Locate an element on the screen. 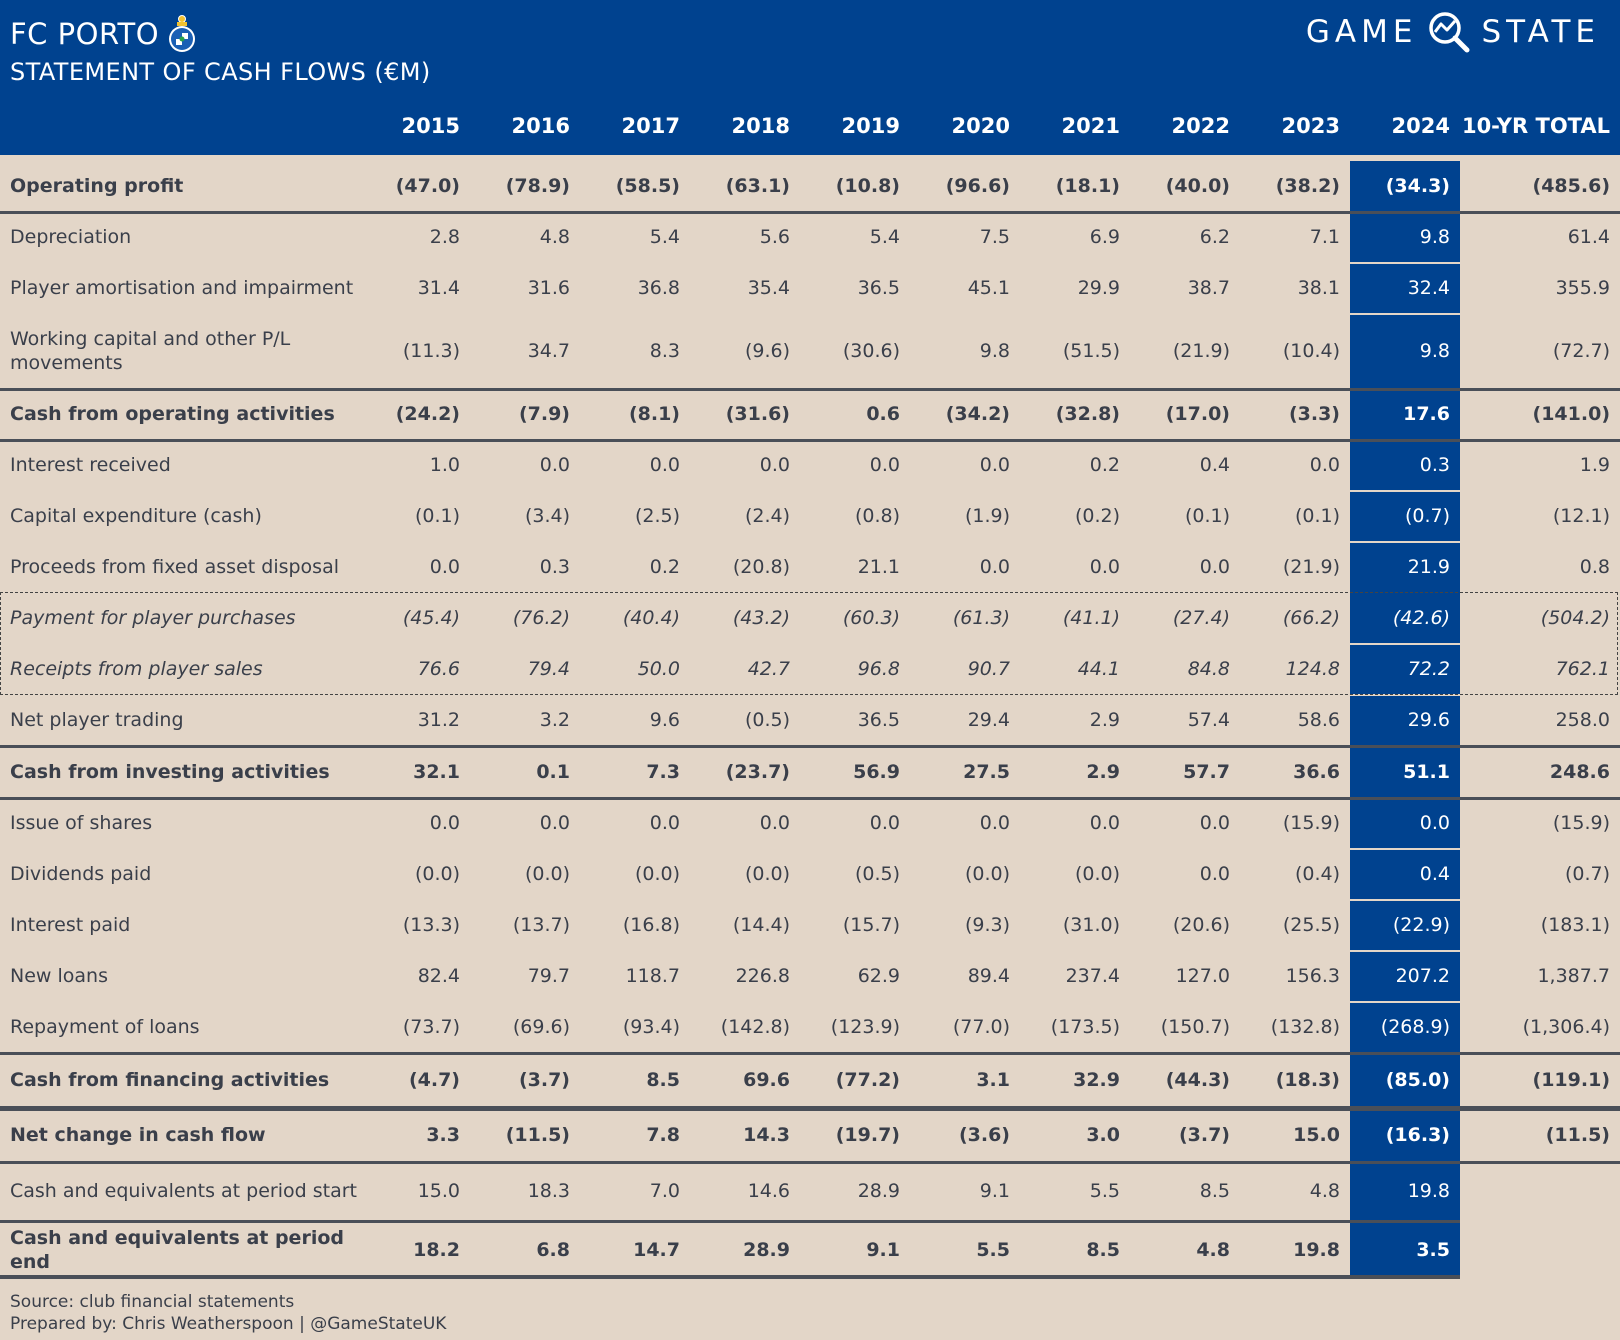 This screenshot has width=1620, height=1340. cell-2018: 69.6 is located at coordinates (766, 1080).